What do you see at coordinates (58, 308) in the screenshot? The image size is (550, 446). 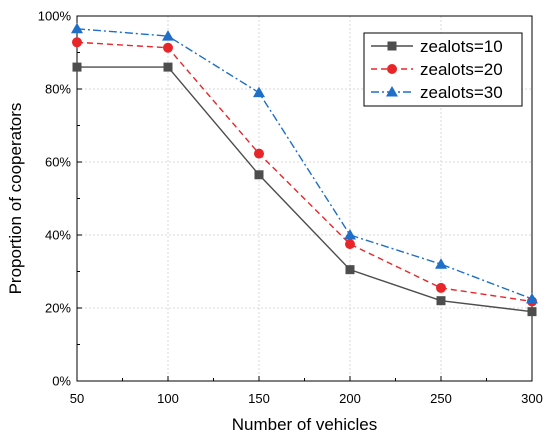 I see `y-tick-label: 20%` at bounding box center [58, 308].